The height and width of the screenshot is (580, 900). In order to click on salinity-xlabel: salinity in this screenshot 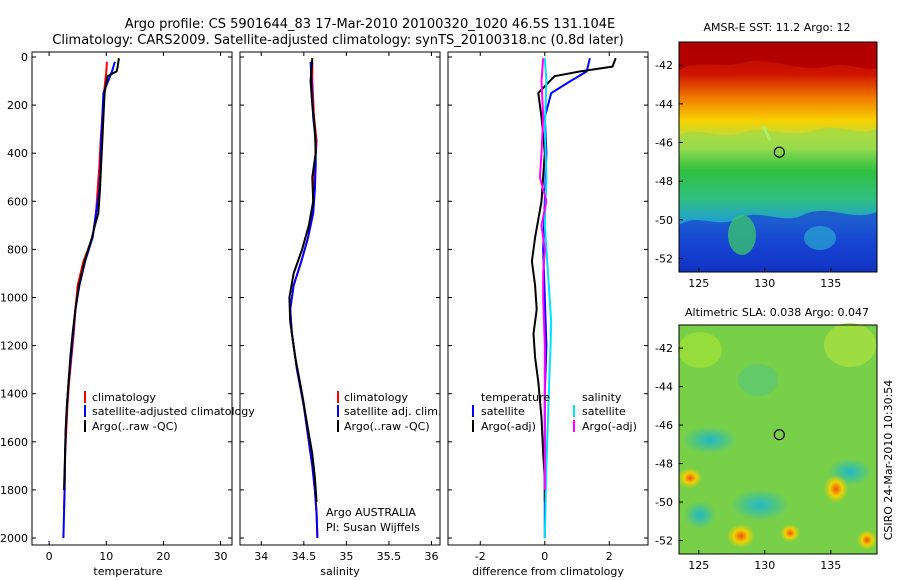, I will do `click(340, 571)`.